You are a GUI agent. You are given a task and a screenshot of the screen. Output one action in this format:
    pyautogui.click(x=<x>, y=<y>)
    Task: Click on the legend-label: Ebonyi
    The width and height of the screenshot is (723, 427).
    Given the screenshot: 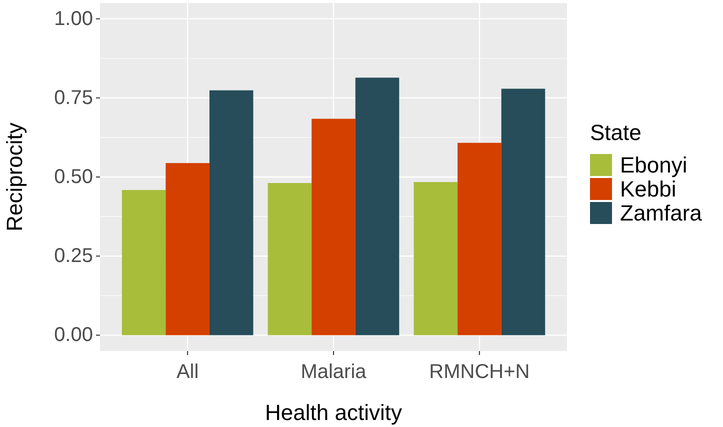 What is the action you would take?
    pyautogui.click(x=654, y=165)
    